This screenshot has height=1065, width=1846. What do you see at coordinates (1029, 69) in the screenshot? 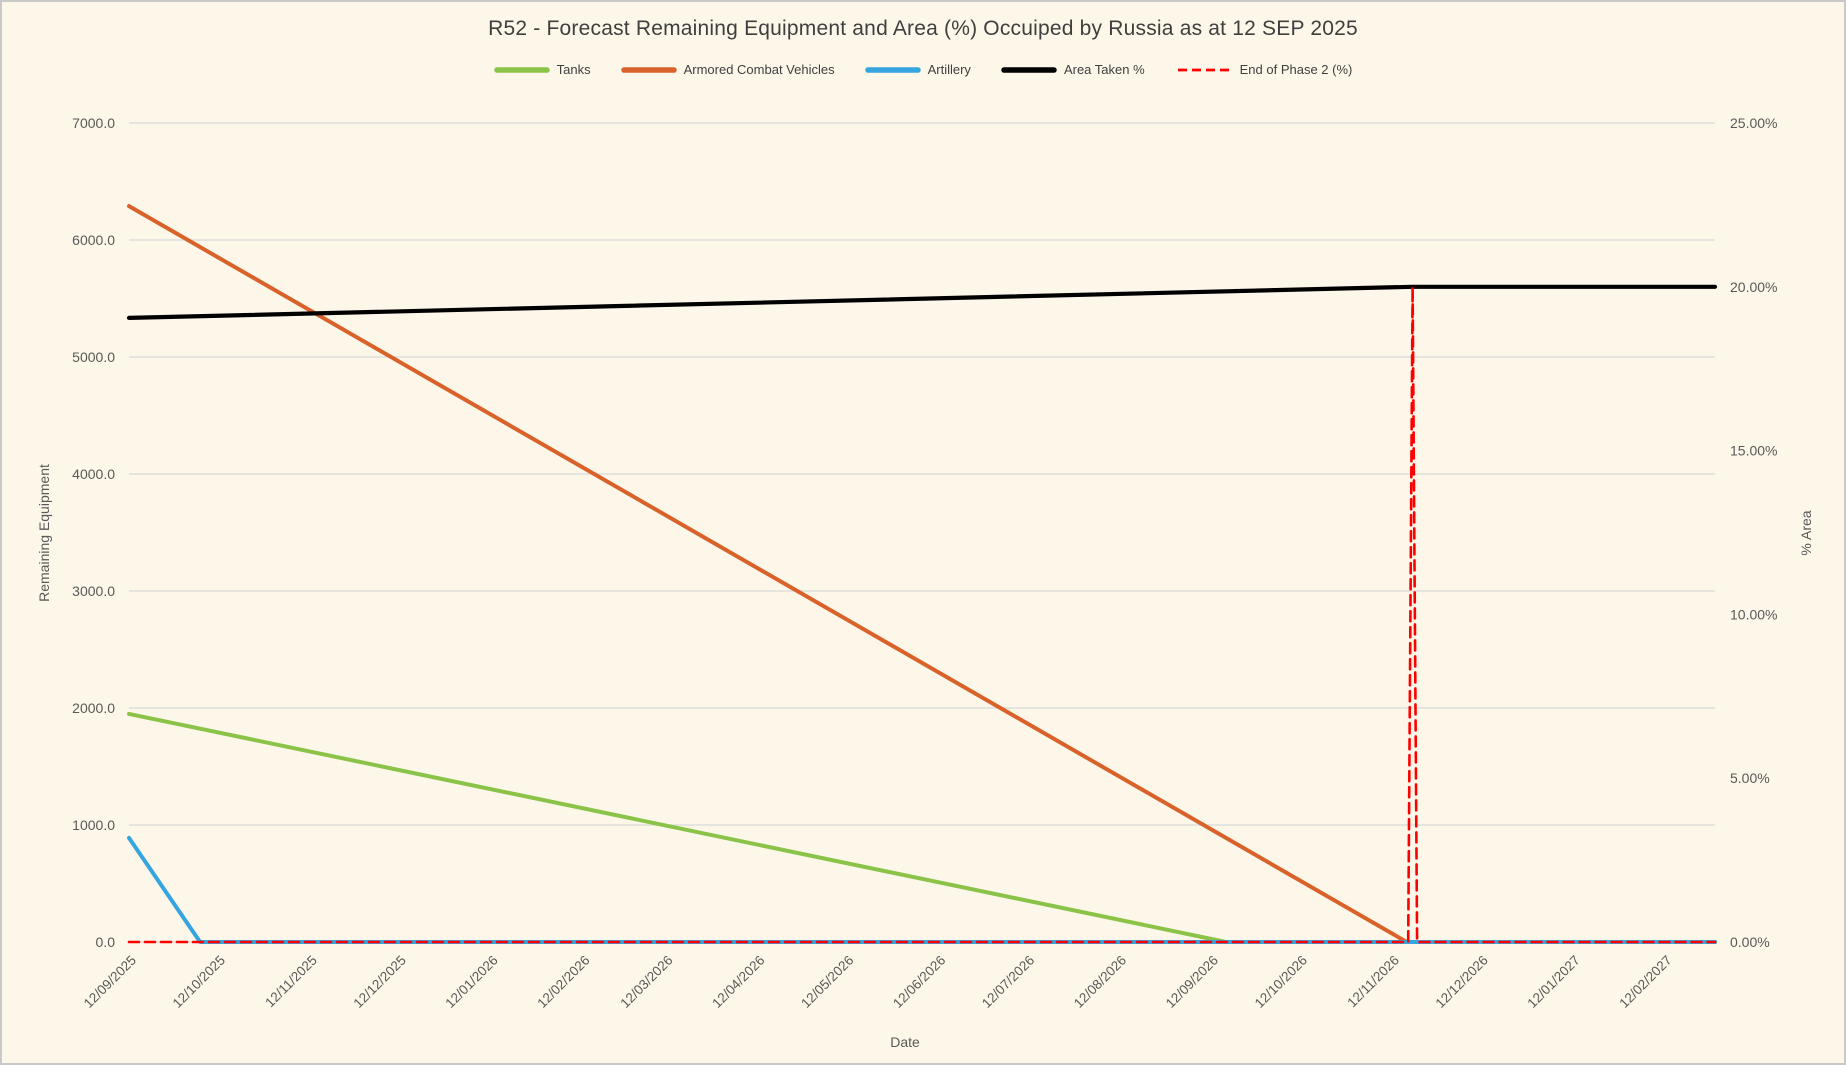
I see `legend-swatch-area-taken-icon` at bounding box center [1029, 69].